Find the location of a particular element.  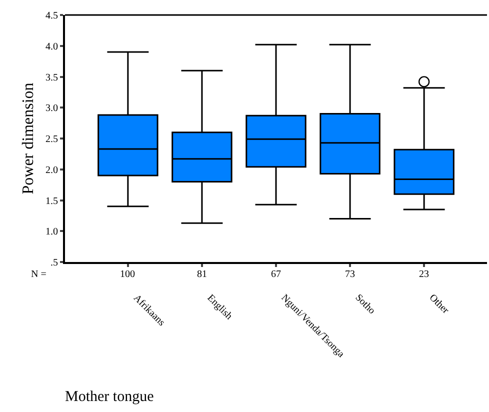

text: 67 is located at coordinates (276, 274).